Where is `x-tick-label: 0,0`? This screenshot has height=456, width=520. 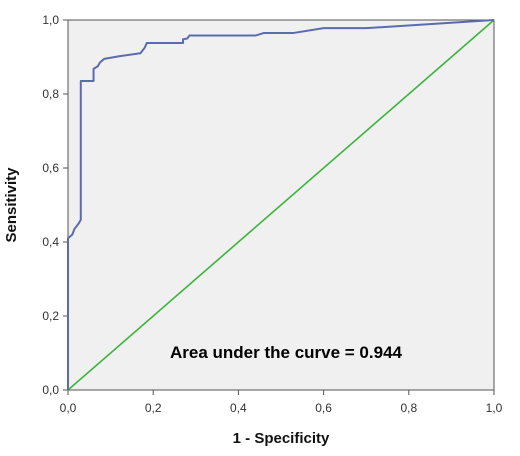
x-tick-label: 0,0 is located at coordinates (68, 408).